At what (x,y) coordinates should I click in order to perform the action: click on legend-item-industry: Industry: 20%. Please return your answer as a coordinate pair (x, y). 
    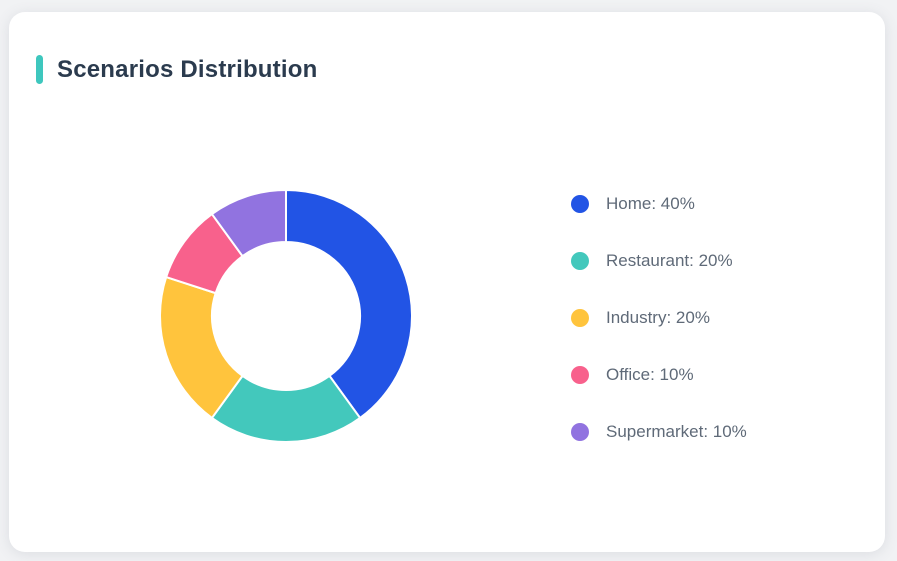
    Looking at the image, I should click on (659, 318).